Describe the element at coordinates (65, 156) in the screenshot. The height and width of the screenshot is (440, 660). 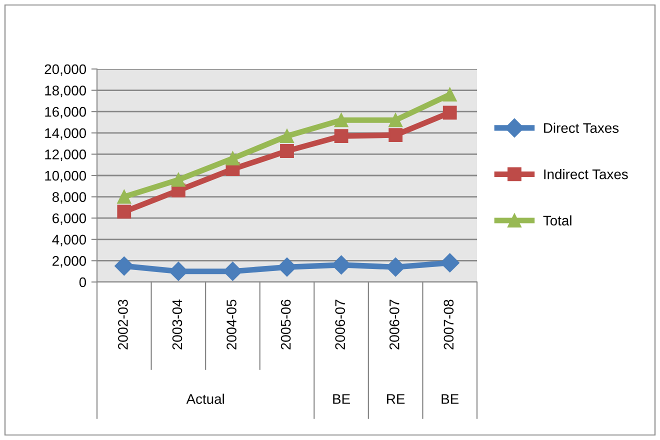
I see `y-tick-label: 12,000` at that location.